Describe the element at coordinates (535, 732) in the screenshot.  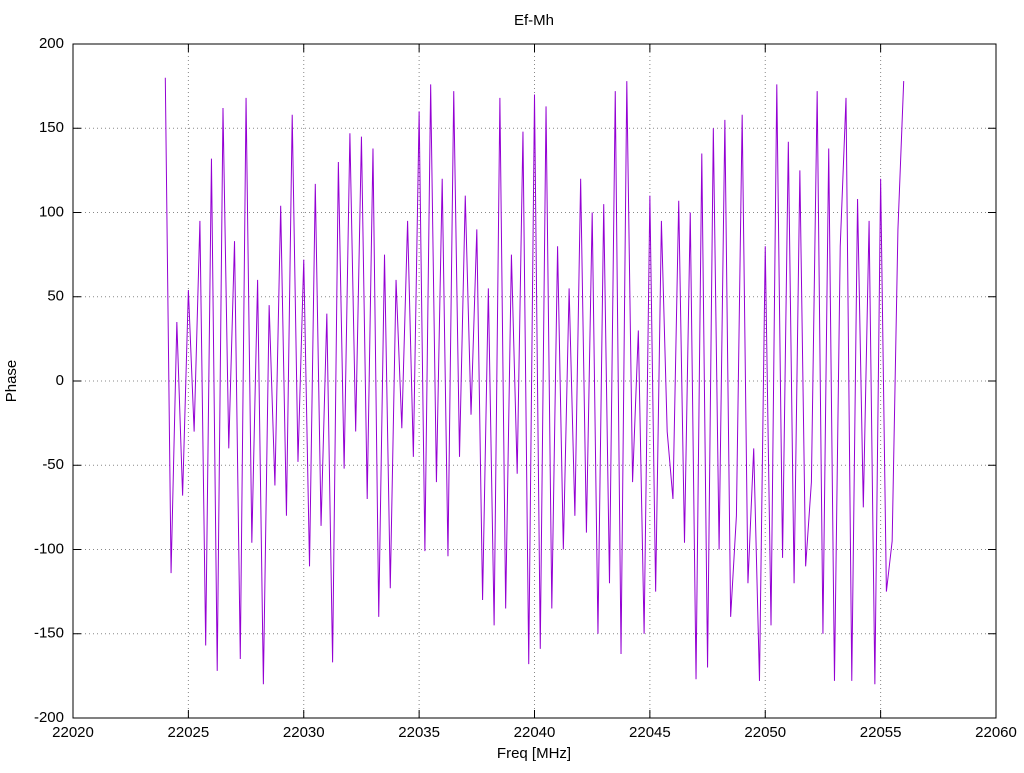
I see `x-tick-label: 22040` at that location.